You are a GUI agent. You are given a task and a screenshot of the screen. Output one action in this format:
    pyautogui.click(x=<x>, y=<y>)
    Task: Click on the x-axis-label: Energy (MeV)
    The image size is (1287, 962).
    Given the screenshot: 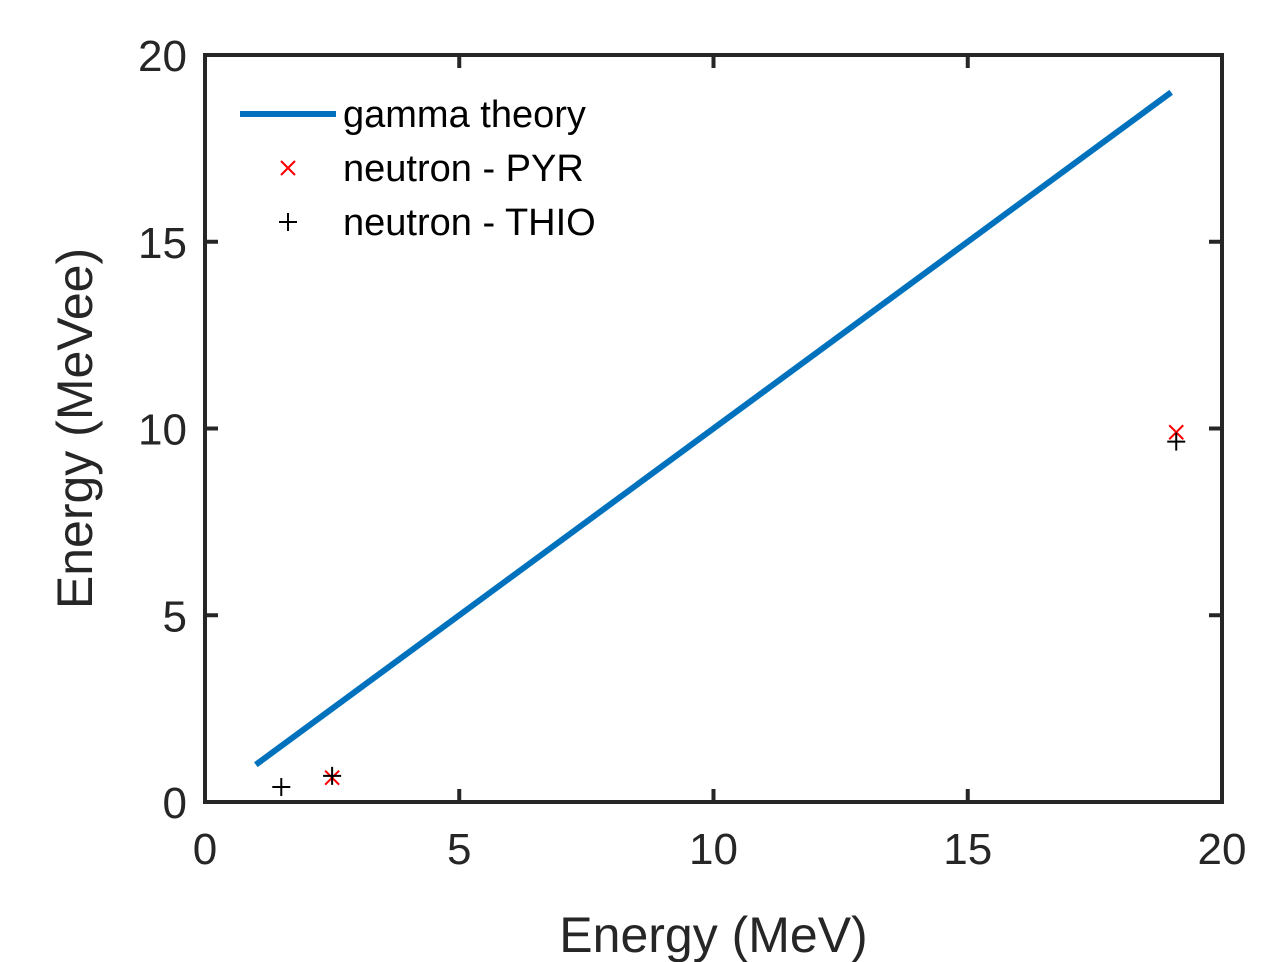 What is the action you would take?
    pyautogui.click(x=713, y=934)
    